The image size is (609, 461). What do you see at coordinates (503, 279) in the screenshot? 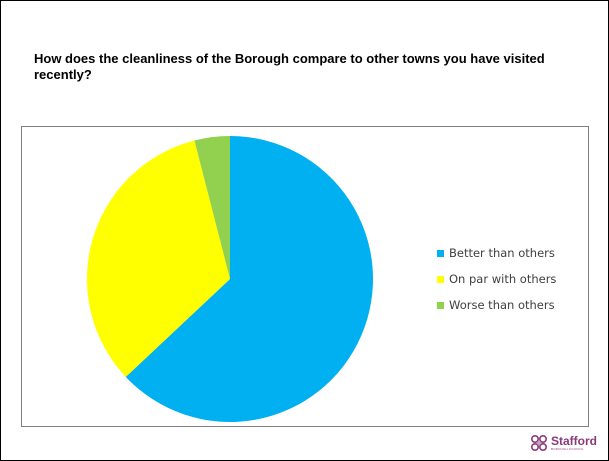
I see `legend-label: On par with others` at bounding box center [503, 279].